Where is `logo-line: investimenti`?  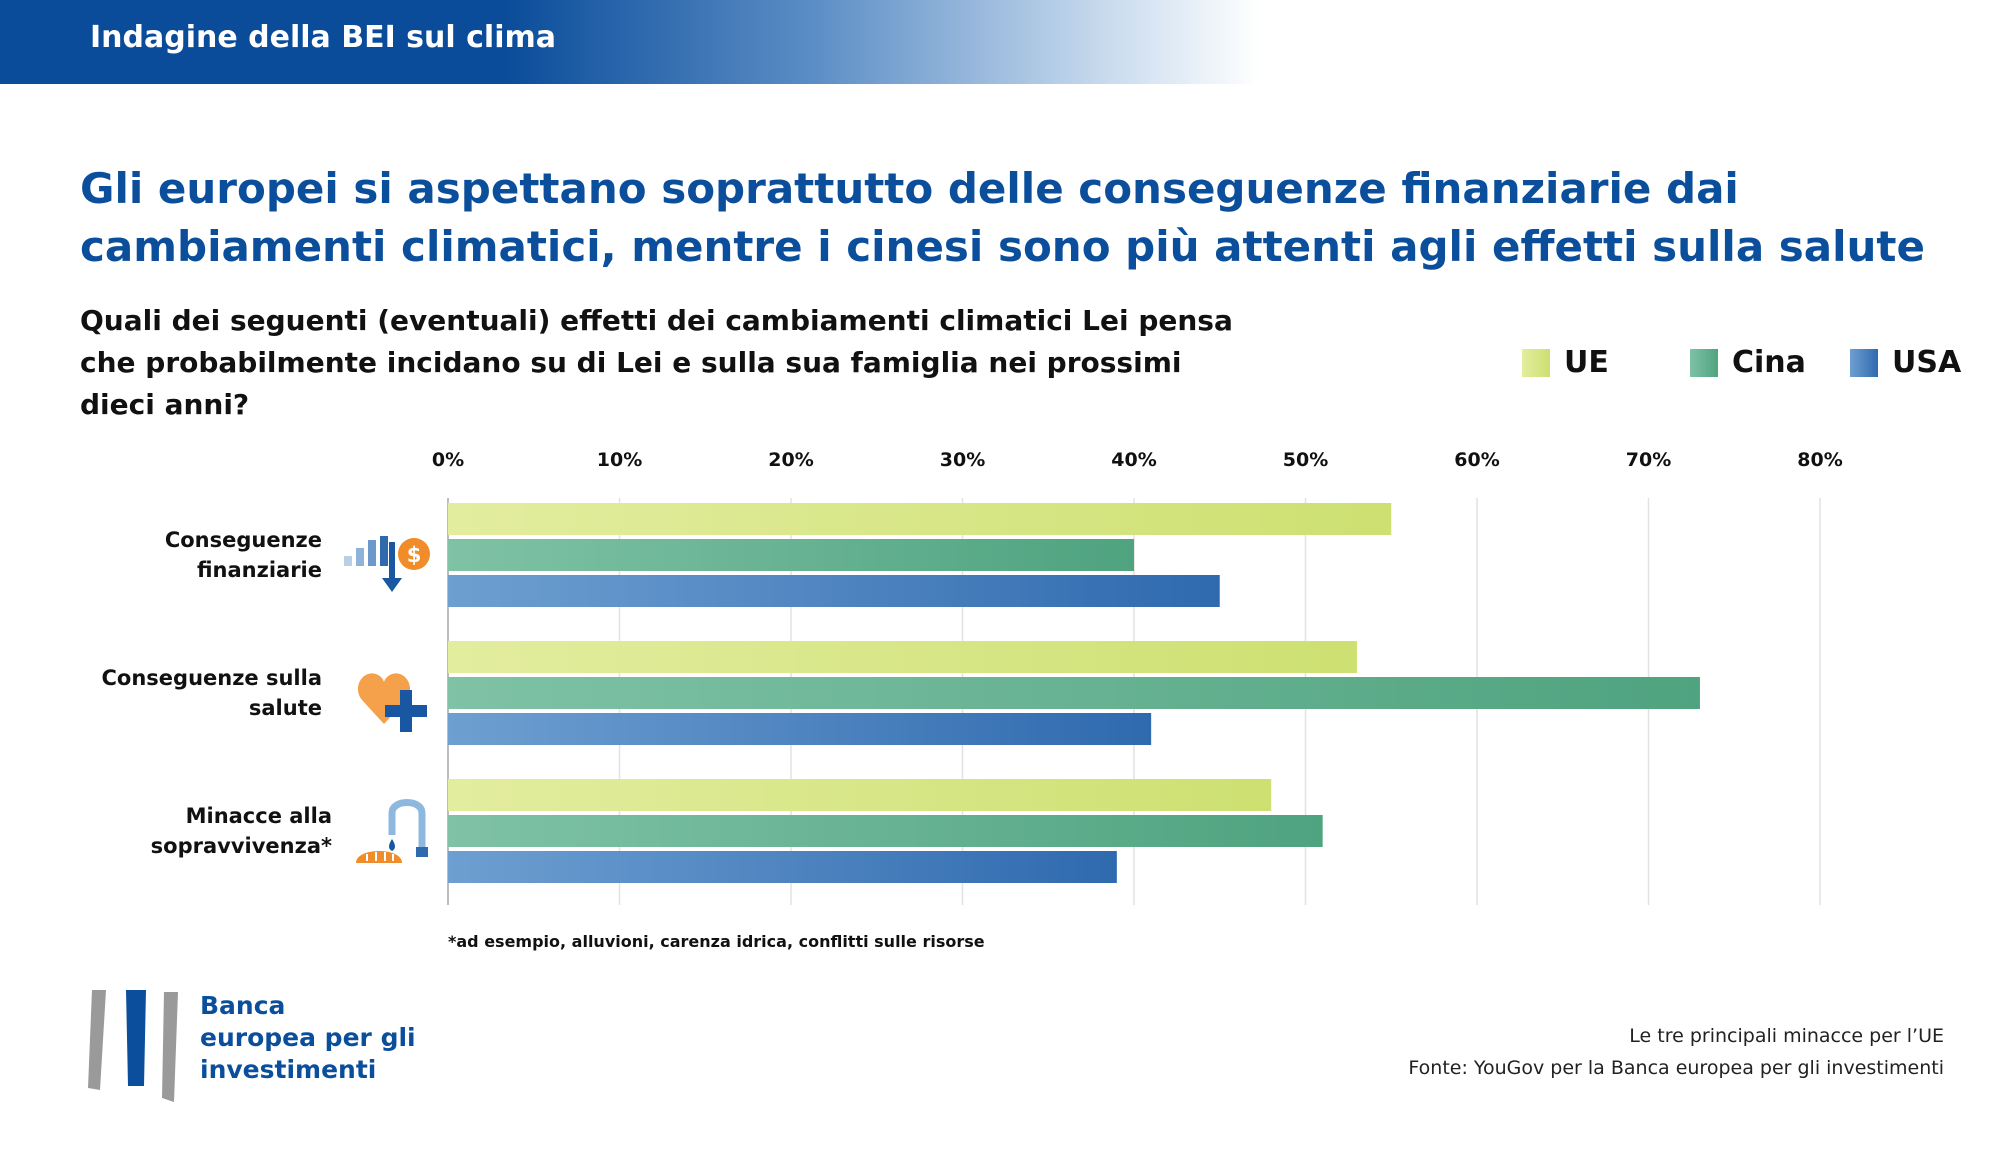 logo-line: investimenti is located at coordinates (288, 1069).